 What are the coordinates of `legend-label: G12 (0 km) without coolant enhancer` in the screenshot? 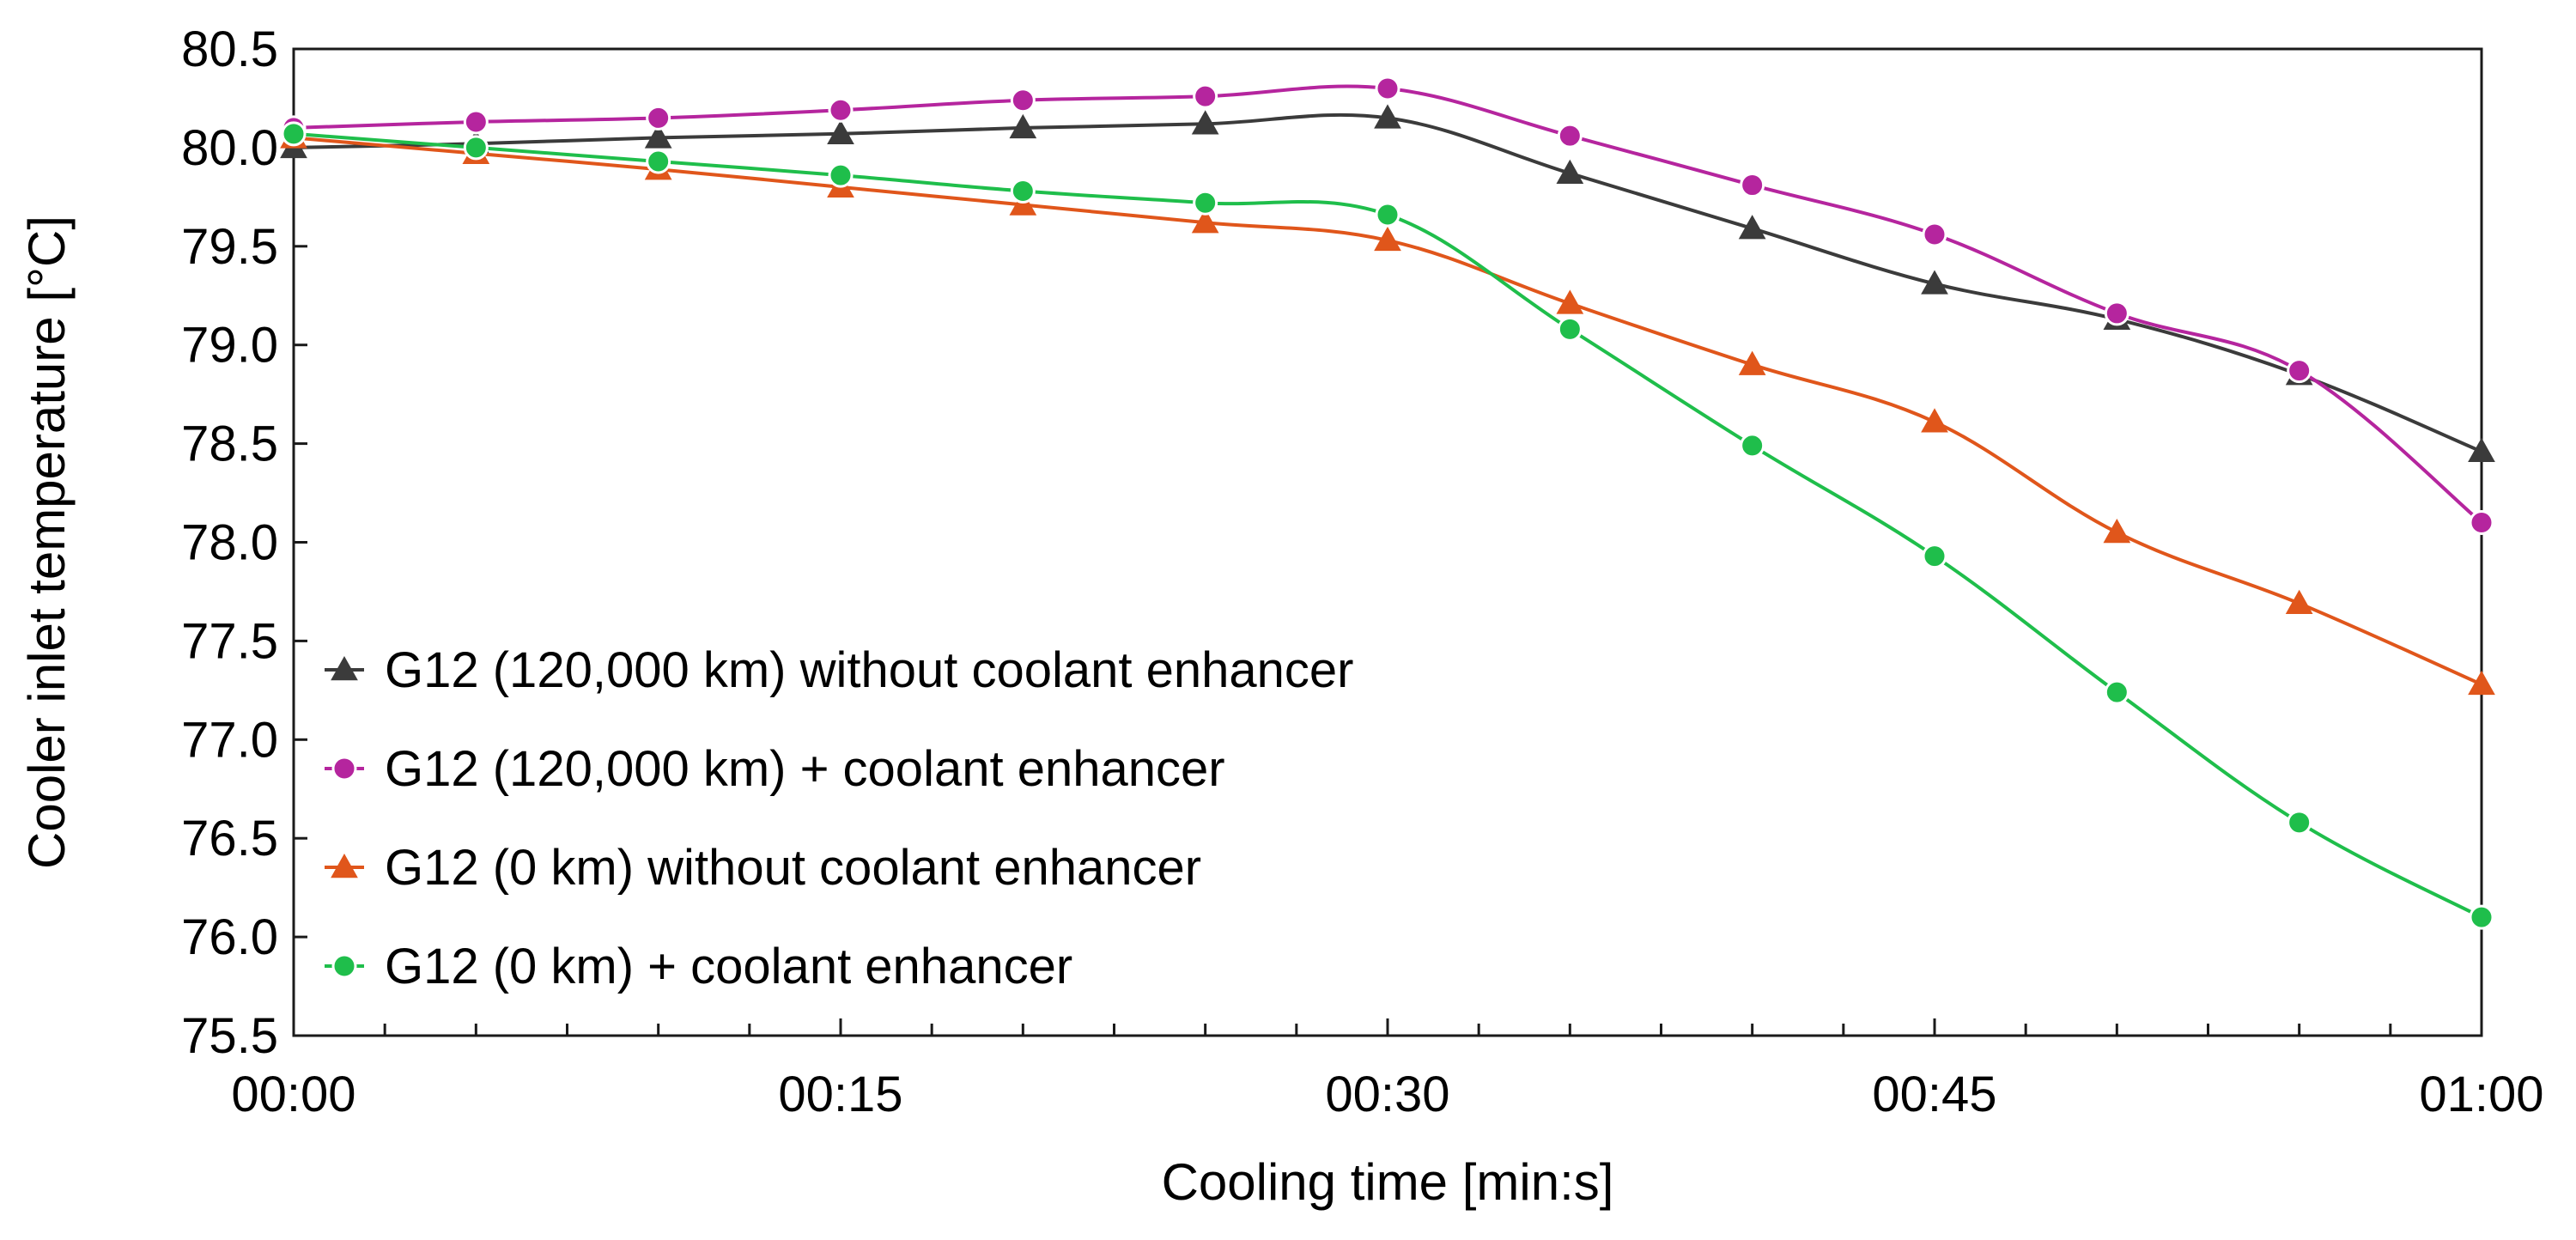 It's located at (793, 868).